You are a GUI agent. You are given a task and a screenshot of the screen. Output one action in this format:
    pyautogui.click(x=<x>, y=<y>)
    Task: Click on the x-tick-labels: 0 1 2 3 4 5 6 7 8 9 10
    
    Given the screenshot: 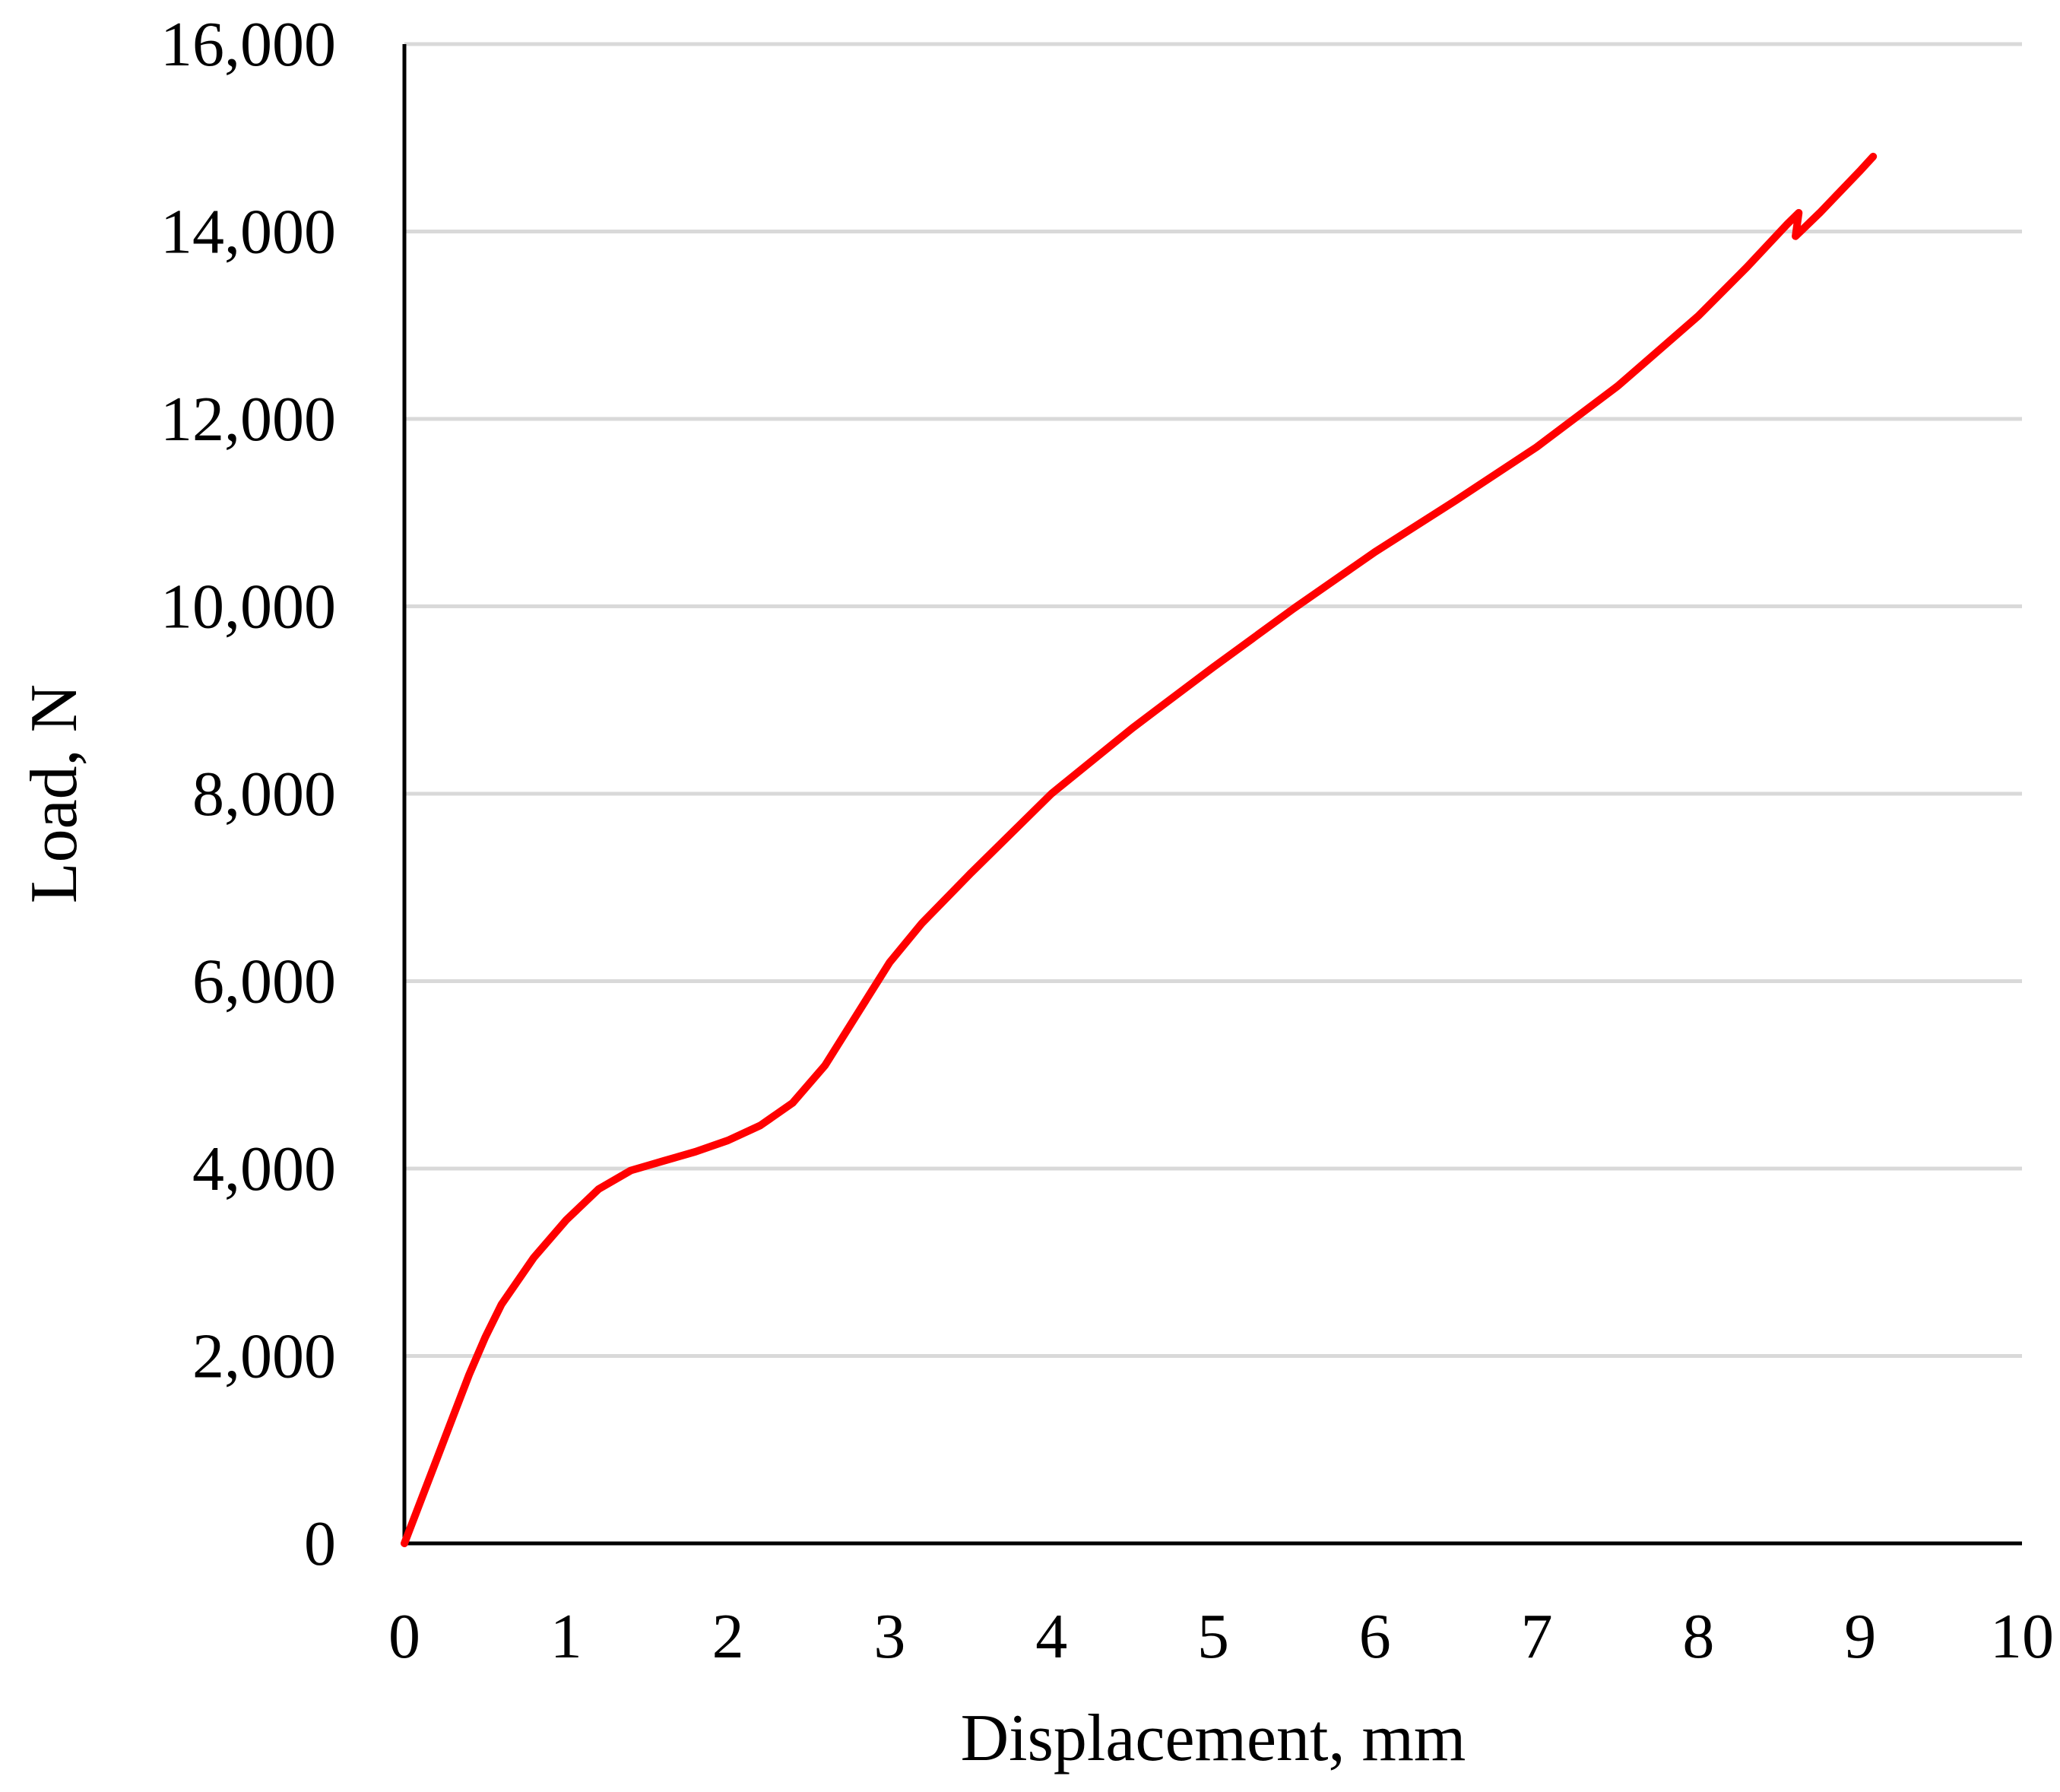 What is the action you would take?
    pyautogui.click(x=1221, y=1637)
    